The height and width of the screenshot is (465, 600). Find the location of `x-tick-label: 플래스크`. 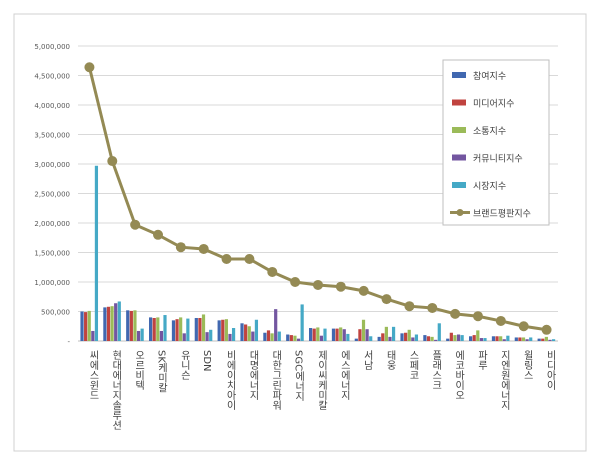

x-tick-label: 플래스크 is located at coordinates (436, 370).